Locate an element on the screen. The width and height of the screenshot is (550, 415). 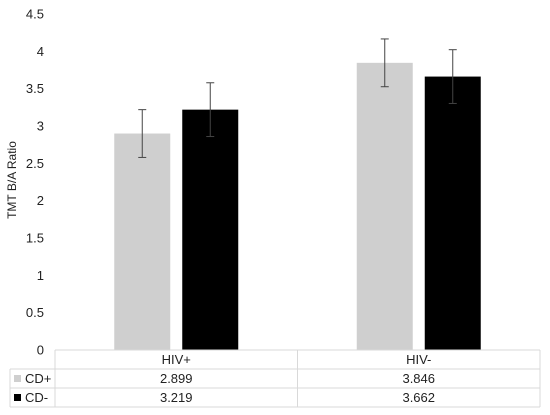
y-axis-title: TMT B/A Ratio is located at coordinates (12, 180).